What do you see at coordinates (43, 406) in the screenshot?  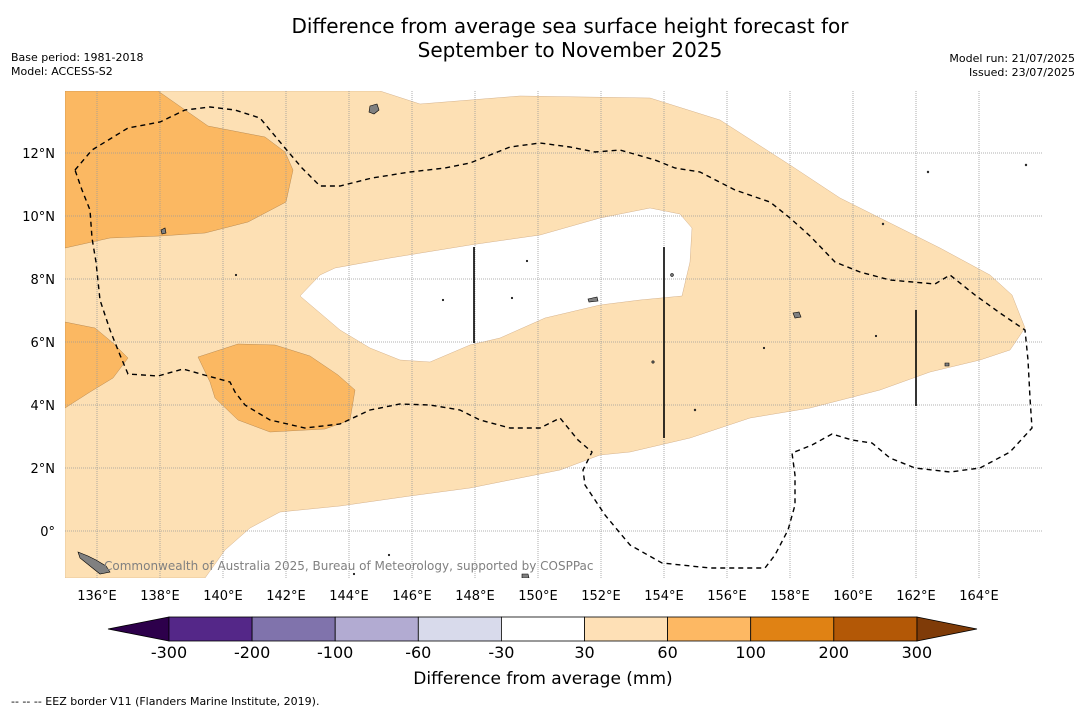 I see `latitude-label: 4°N` at bounding box center [43, 406].